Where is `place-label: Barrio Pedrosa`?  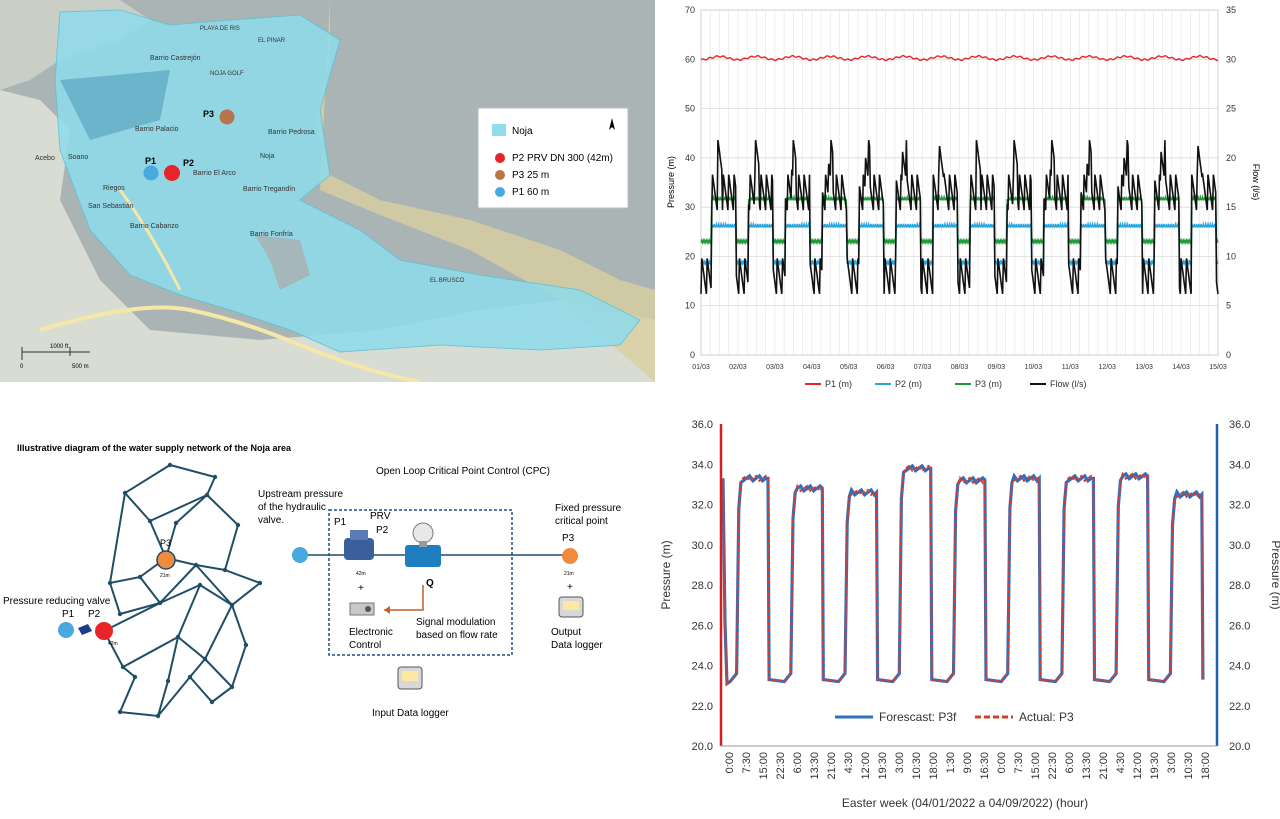
place-label: Barrio Pedrosa is located at coordinates (291, 132).